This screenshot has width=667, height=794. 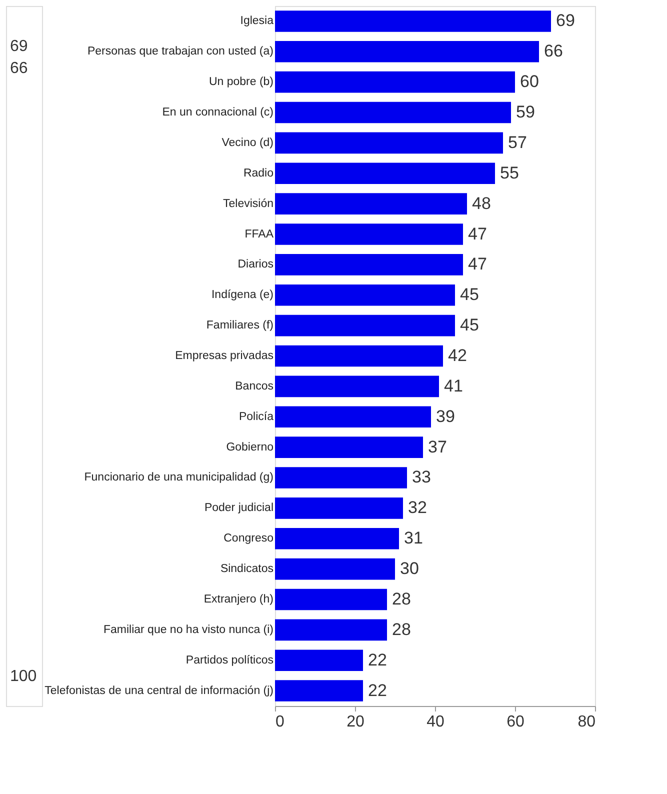 I want to click on y-tick-label: Partidos políticos, so click(x=230, y=660).